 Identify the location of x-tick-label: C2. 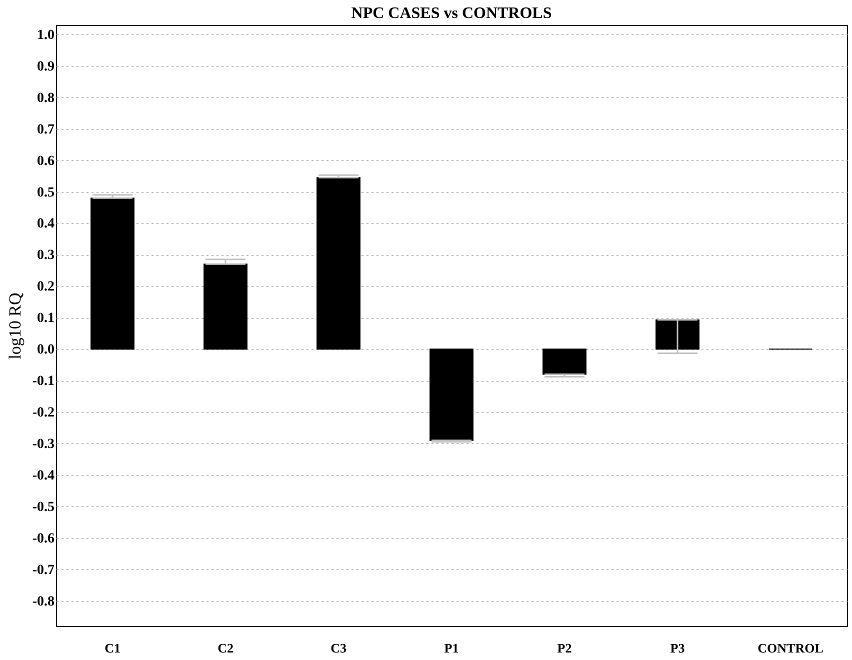
(226, 648).